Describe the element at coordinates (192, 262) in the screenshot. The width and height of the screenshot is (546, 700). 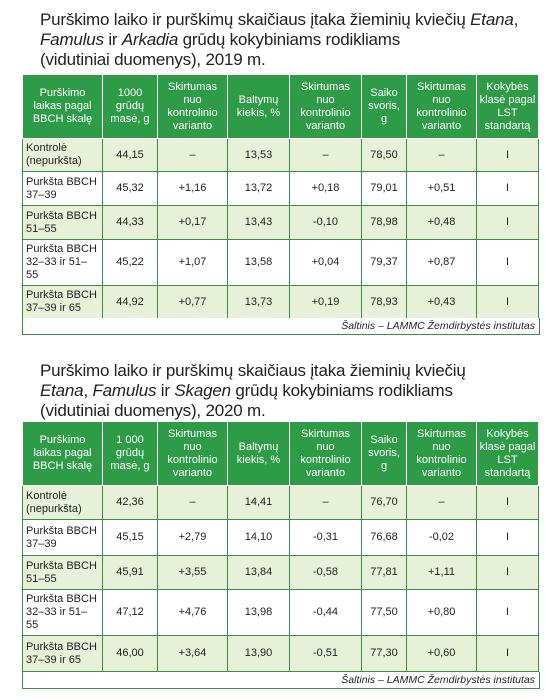
I see `table-cell: +1,07` at that location.